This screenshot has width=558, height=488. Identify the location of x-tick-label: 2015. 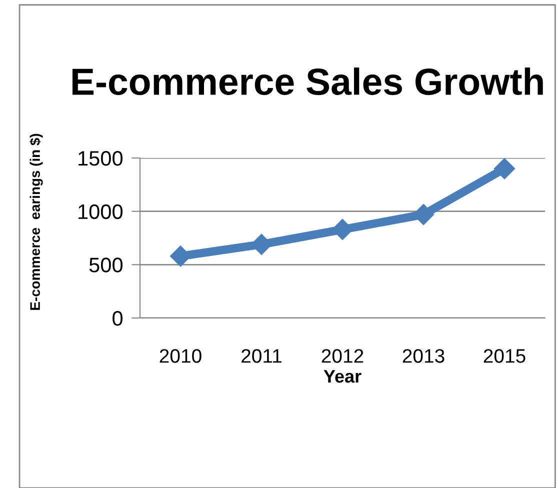
(505, 356).